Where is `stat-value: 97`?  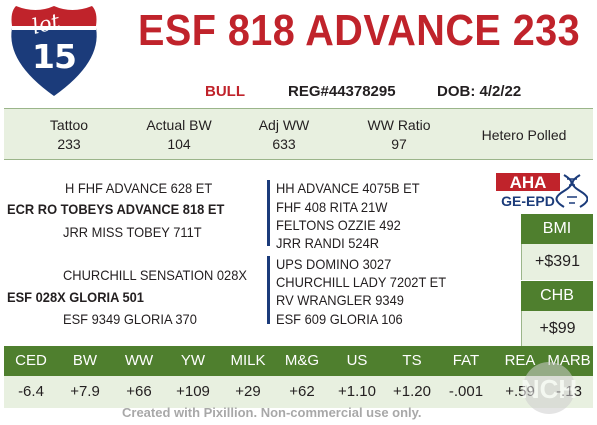 stat-value: 97 is located at coordinates (399, 144).